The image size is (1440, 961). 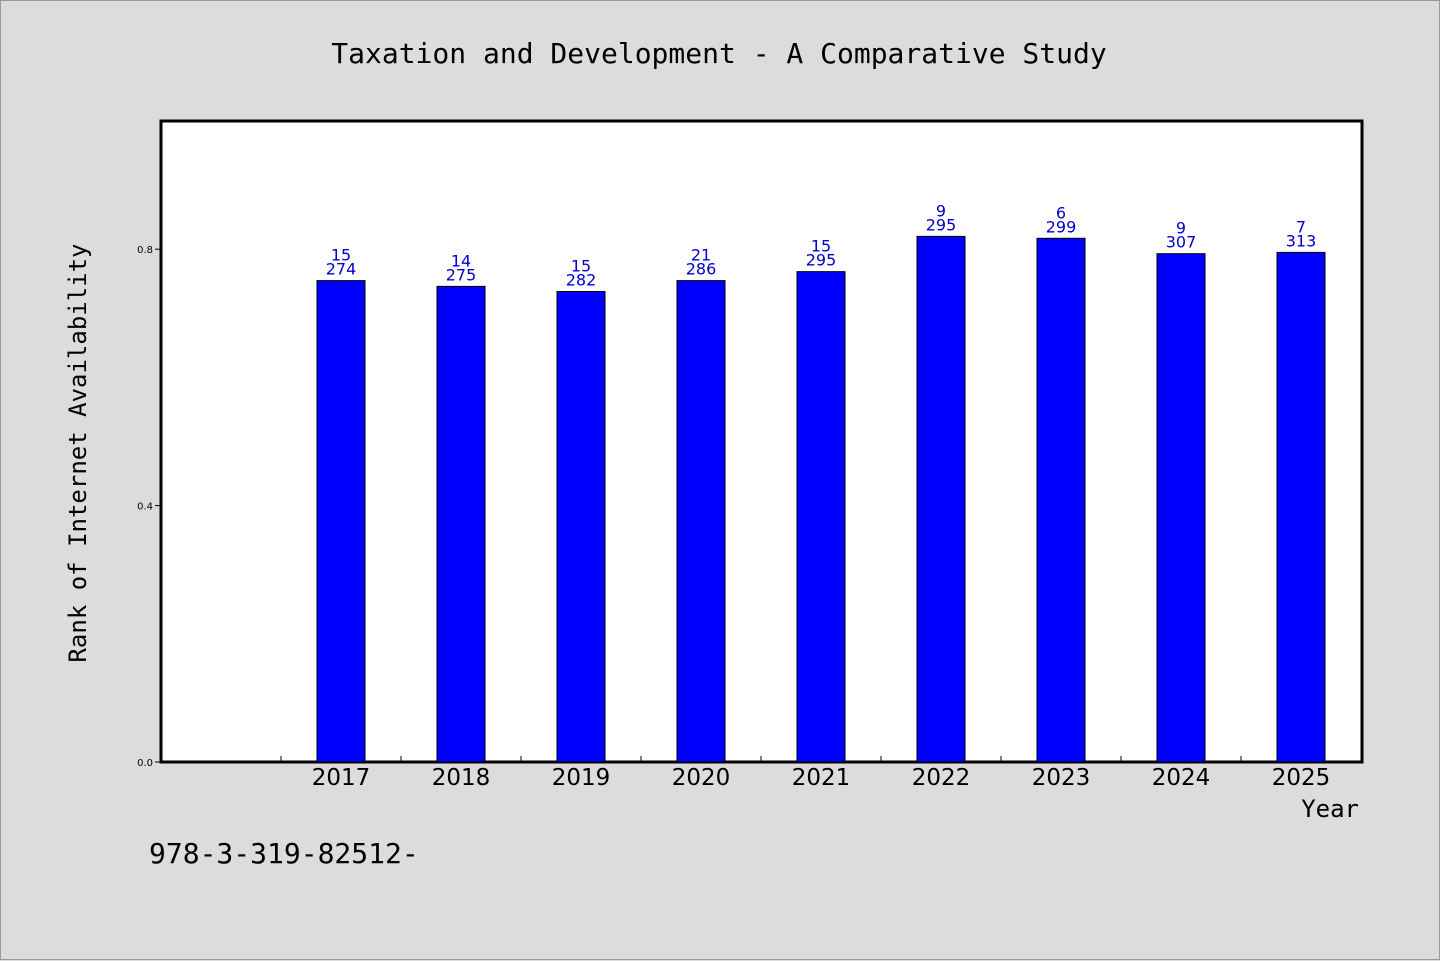 I want to click on data-label-count: 307, so click(x=1181, y=242).